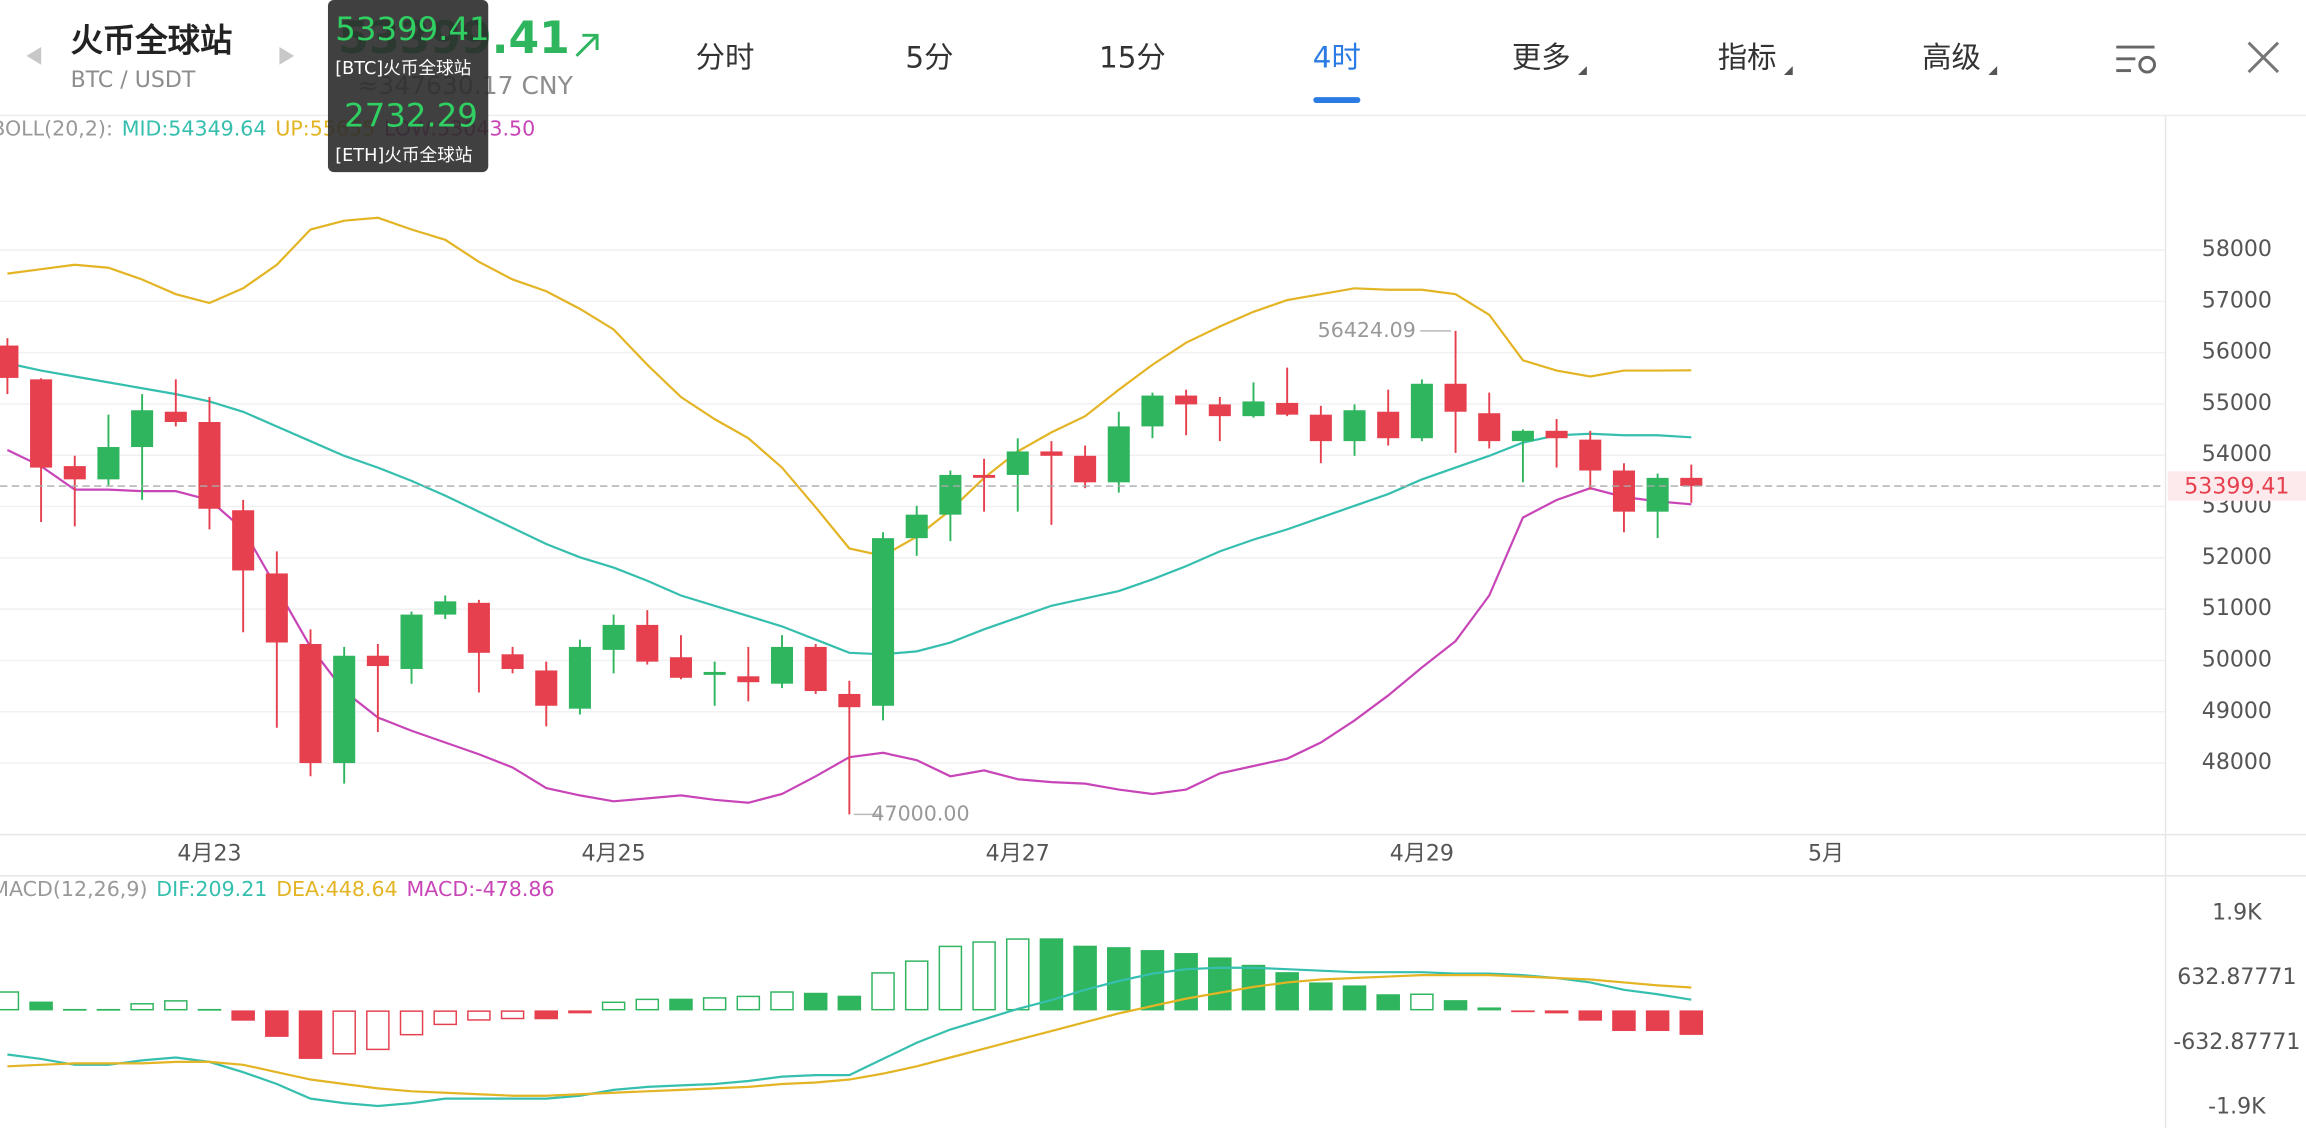 Image resolution: width=2306 pixels, height=1128 pixels. I want to click on tab: 更多, so click(1541, 57).